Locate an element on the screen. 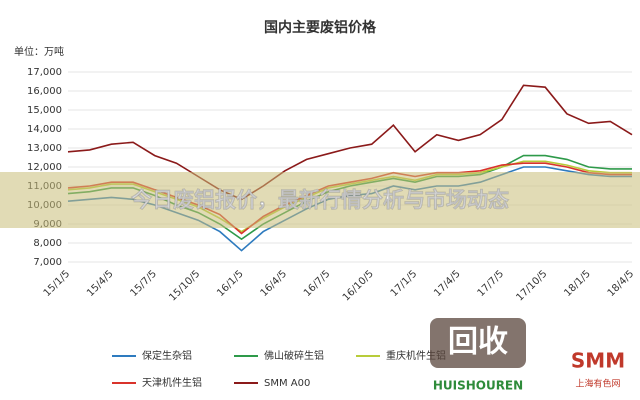 The width and height of the screenshot is (640, 400). legend-label: SMM A00 is located at coordinates (287, 383).